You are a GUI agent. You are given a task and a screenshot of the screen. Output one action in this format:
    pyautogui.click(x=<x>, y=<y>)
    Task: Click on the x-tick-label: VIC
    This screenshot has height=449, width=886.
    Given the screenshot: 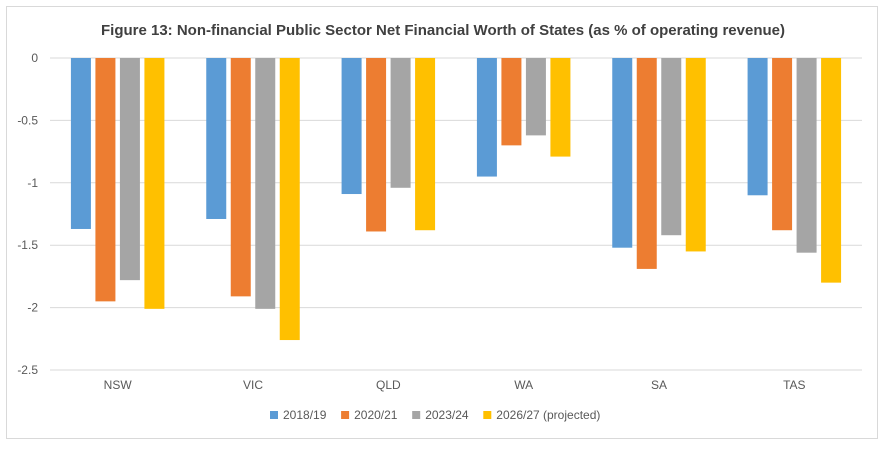 What is the action you would take?
    pyautogui.click(x=253, y=385)
    